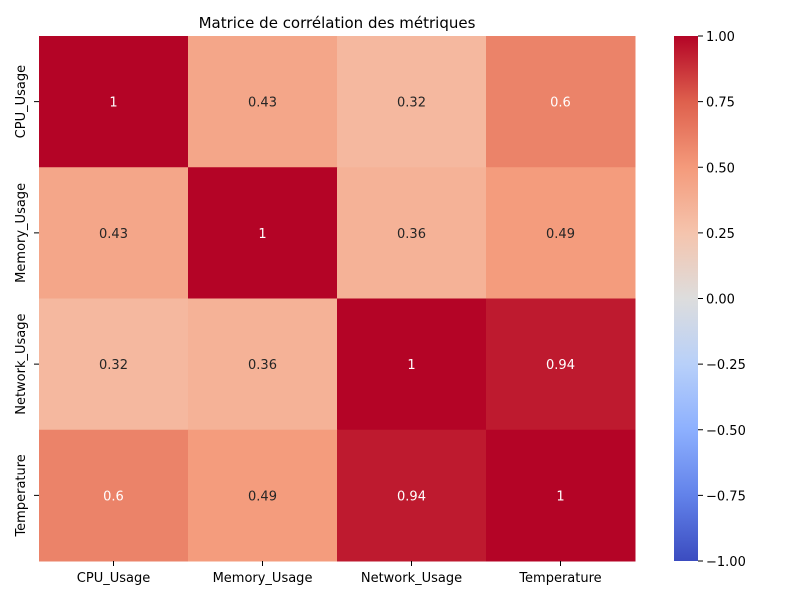  What do you see at coordinates (726, 365) in the screenshot?
I see `colorbar-tick-label: −0.25` at bounding box center [726, 365].